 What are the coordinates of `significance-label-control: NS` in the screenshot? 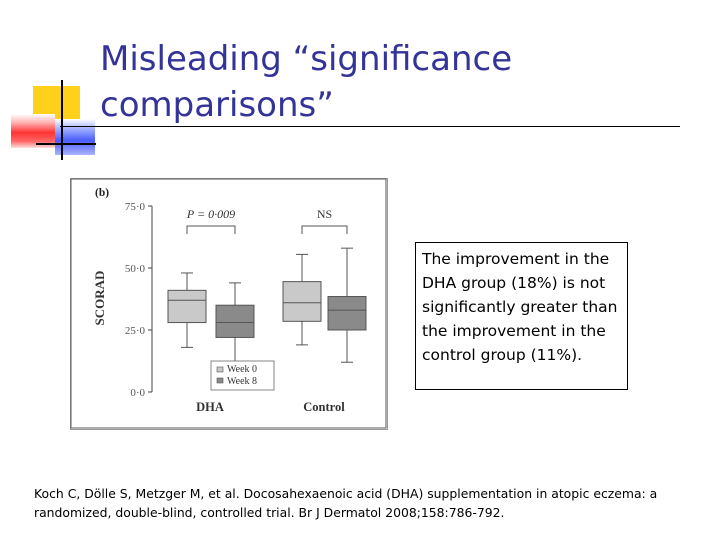 It's located at (324, 214).